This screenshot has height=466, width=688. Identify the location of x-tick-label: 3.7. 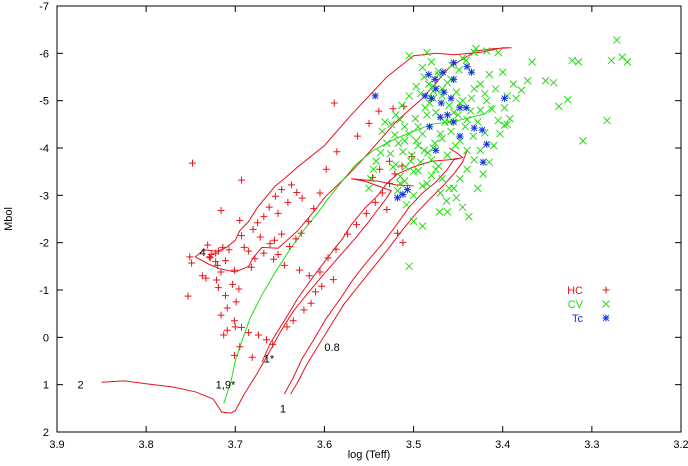
(235, 445).